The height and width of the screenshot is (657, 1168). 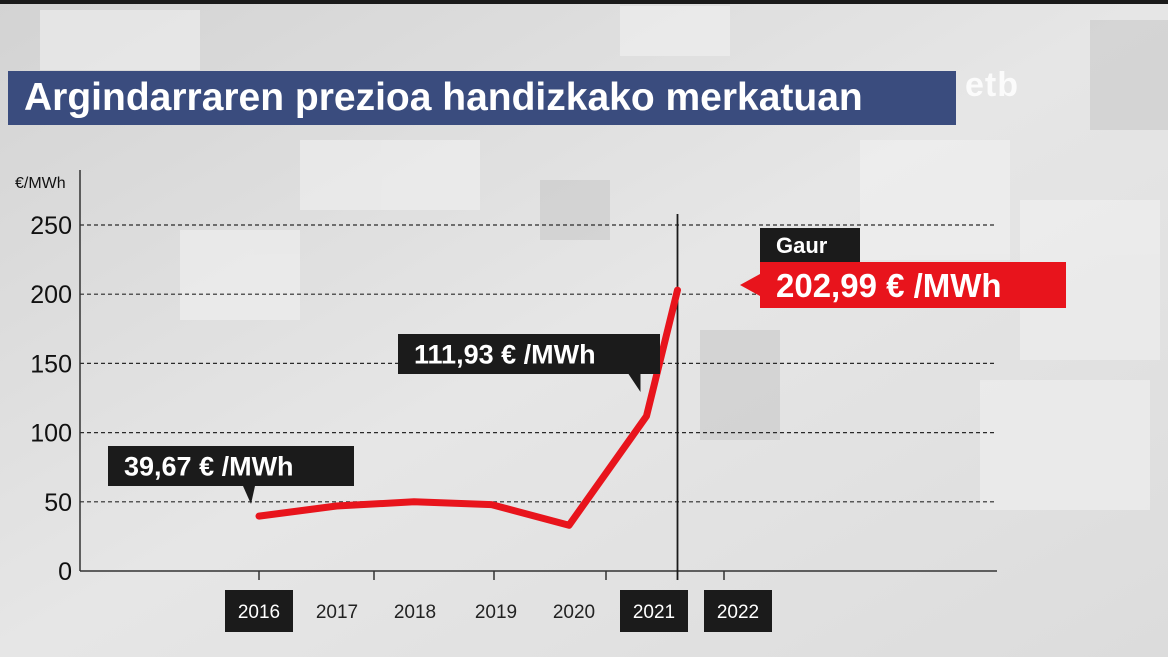 What do you see at coordinates (51, 364) in the screenshot?
I see `y-tick-label: 150` at bounding box center [51, 364].